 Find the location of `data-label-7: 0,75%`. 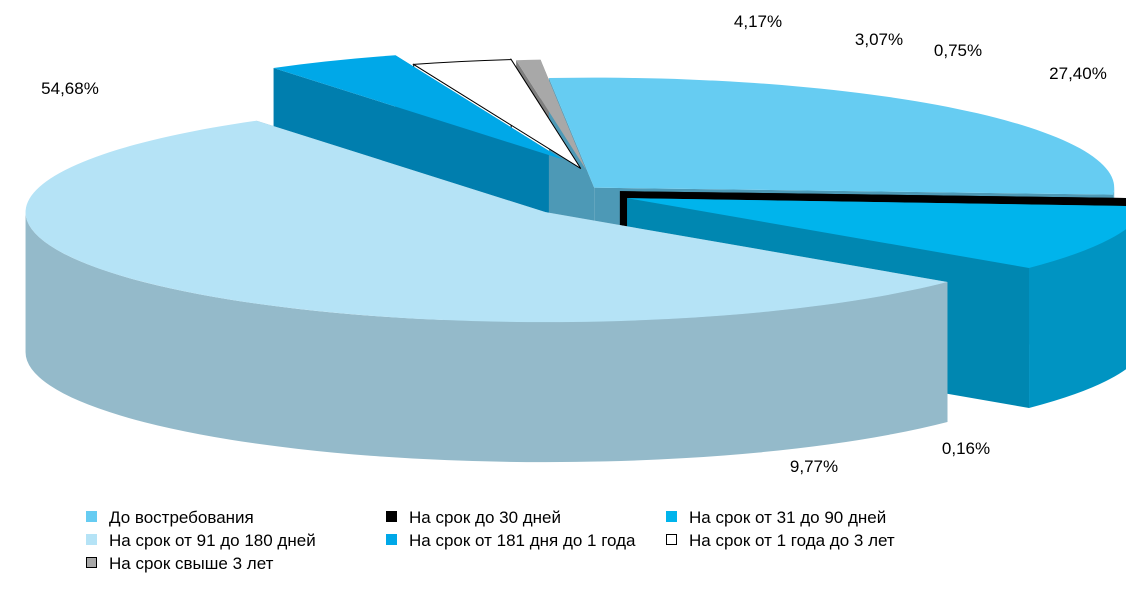

data-label-7: 0,75% is located at coordinates (958, 50).